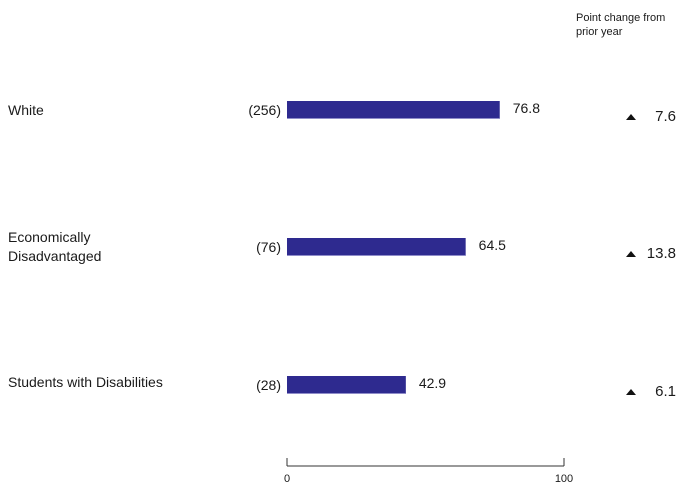 This screenshot has width=682, height=485. Describe the element at coordinates (432, 383) in the screenshot. I see `value-label: 42.9` at that location.